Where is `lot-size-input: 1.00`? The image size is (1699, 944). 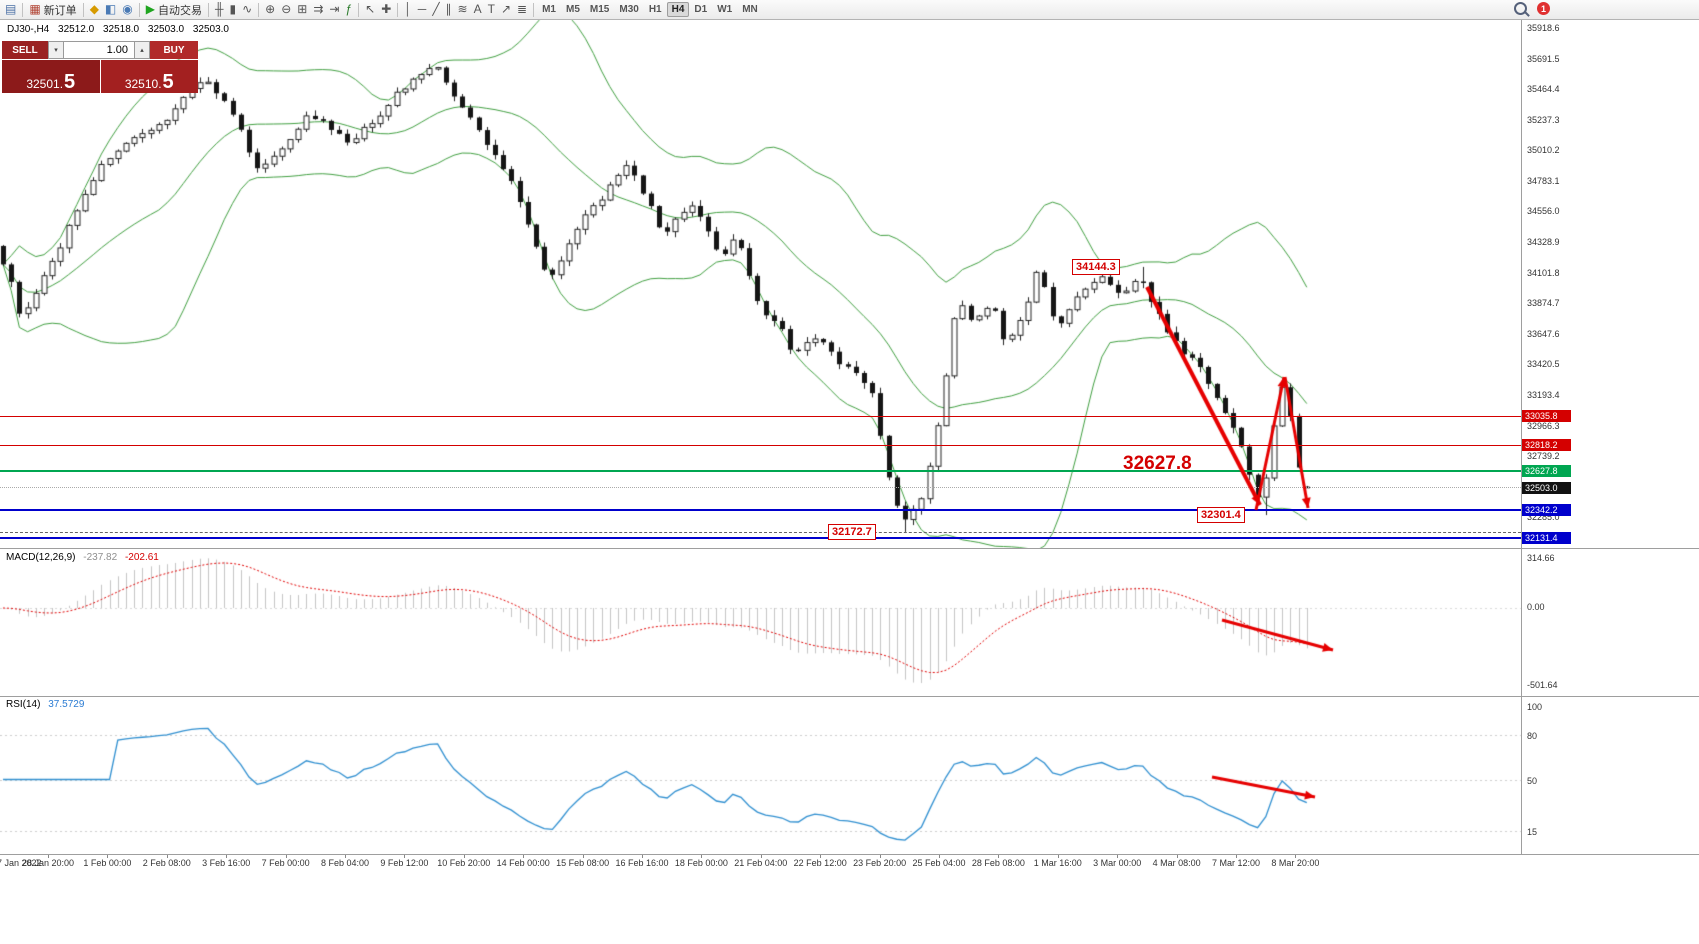
lot-size-input: 1.00 is located at coordinates (99, 50).